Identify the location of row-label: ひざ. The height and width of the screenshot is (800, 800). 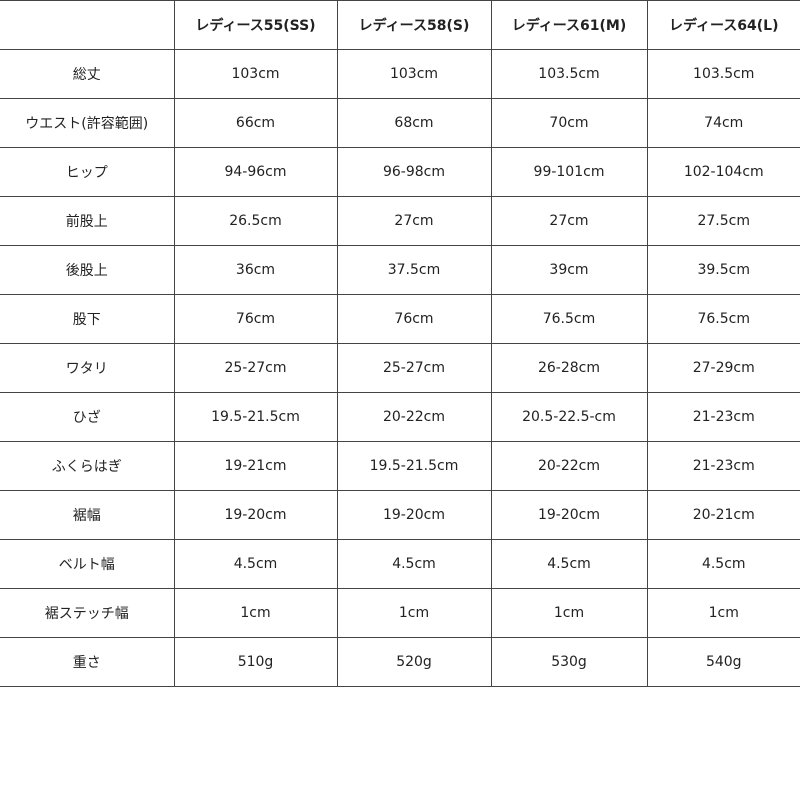
(87, 417).